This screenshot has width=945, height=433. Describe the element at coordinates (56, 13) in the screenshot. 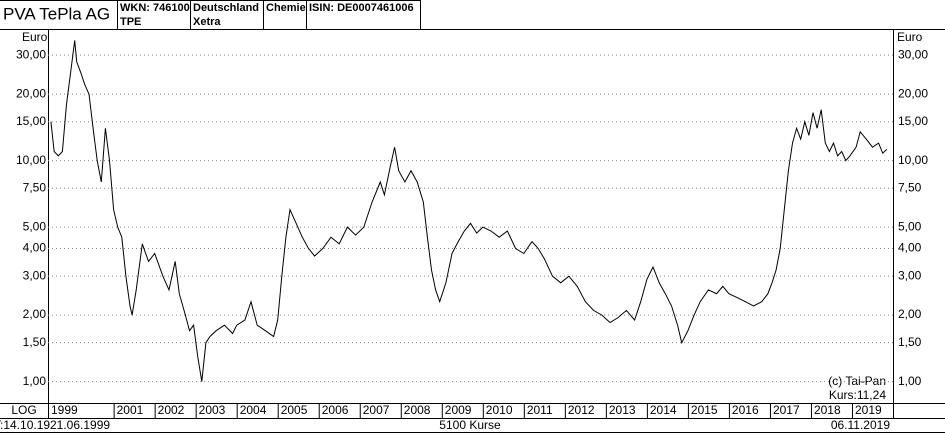

I see `stock-name: PVA TePla AG` at that location.